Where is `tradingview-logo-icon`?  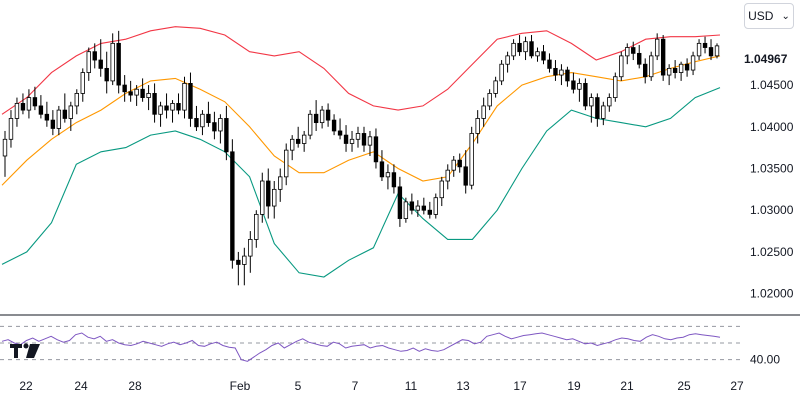
tradingview-logo-icon is located at coordinates (27, 350).